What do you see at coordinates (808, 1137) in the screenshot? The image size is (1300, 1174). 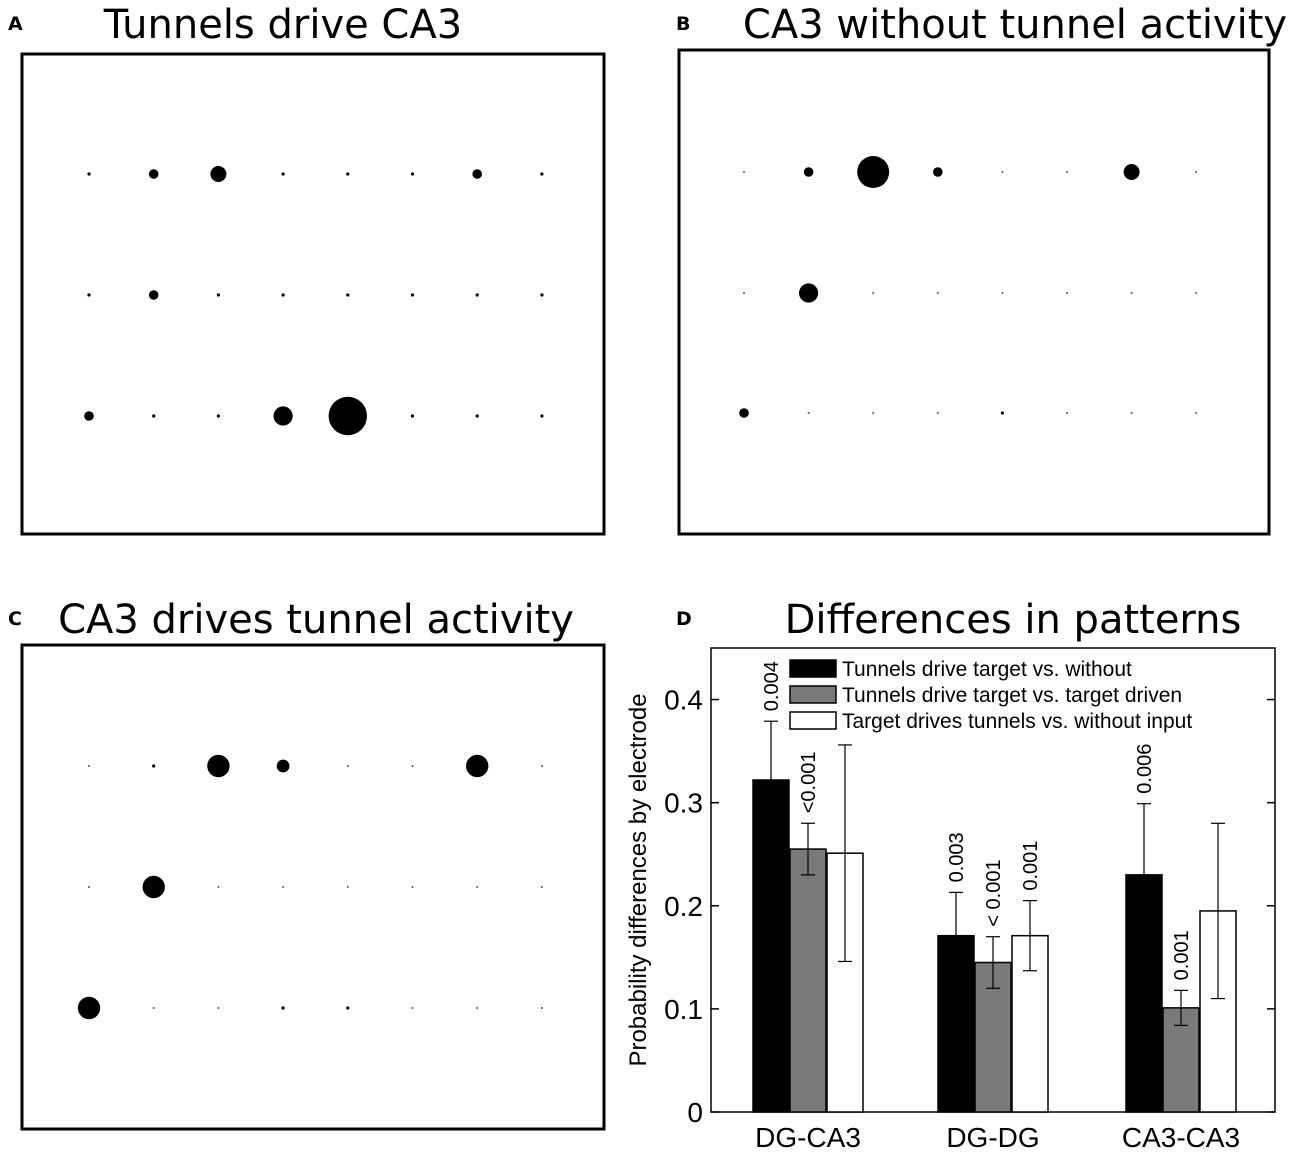 I see `x-tick-label: DG-CA3` at bounding box center [808, 1137].